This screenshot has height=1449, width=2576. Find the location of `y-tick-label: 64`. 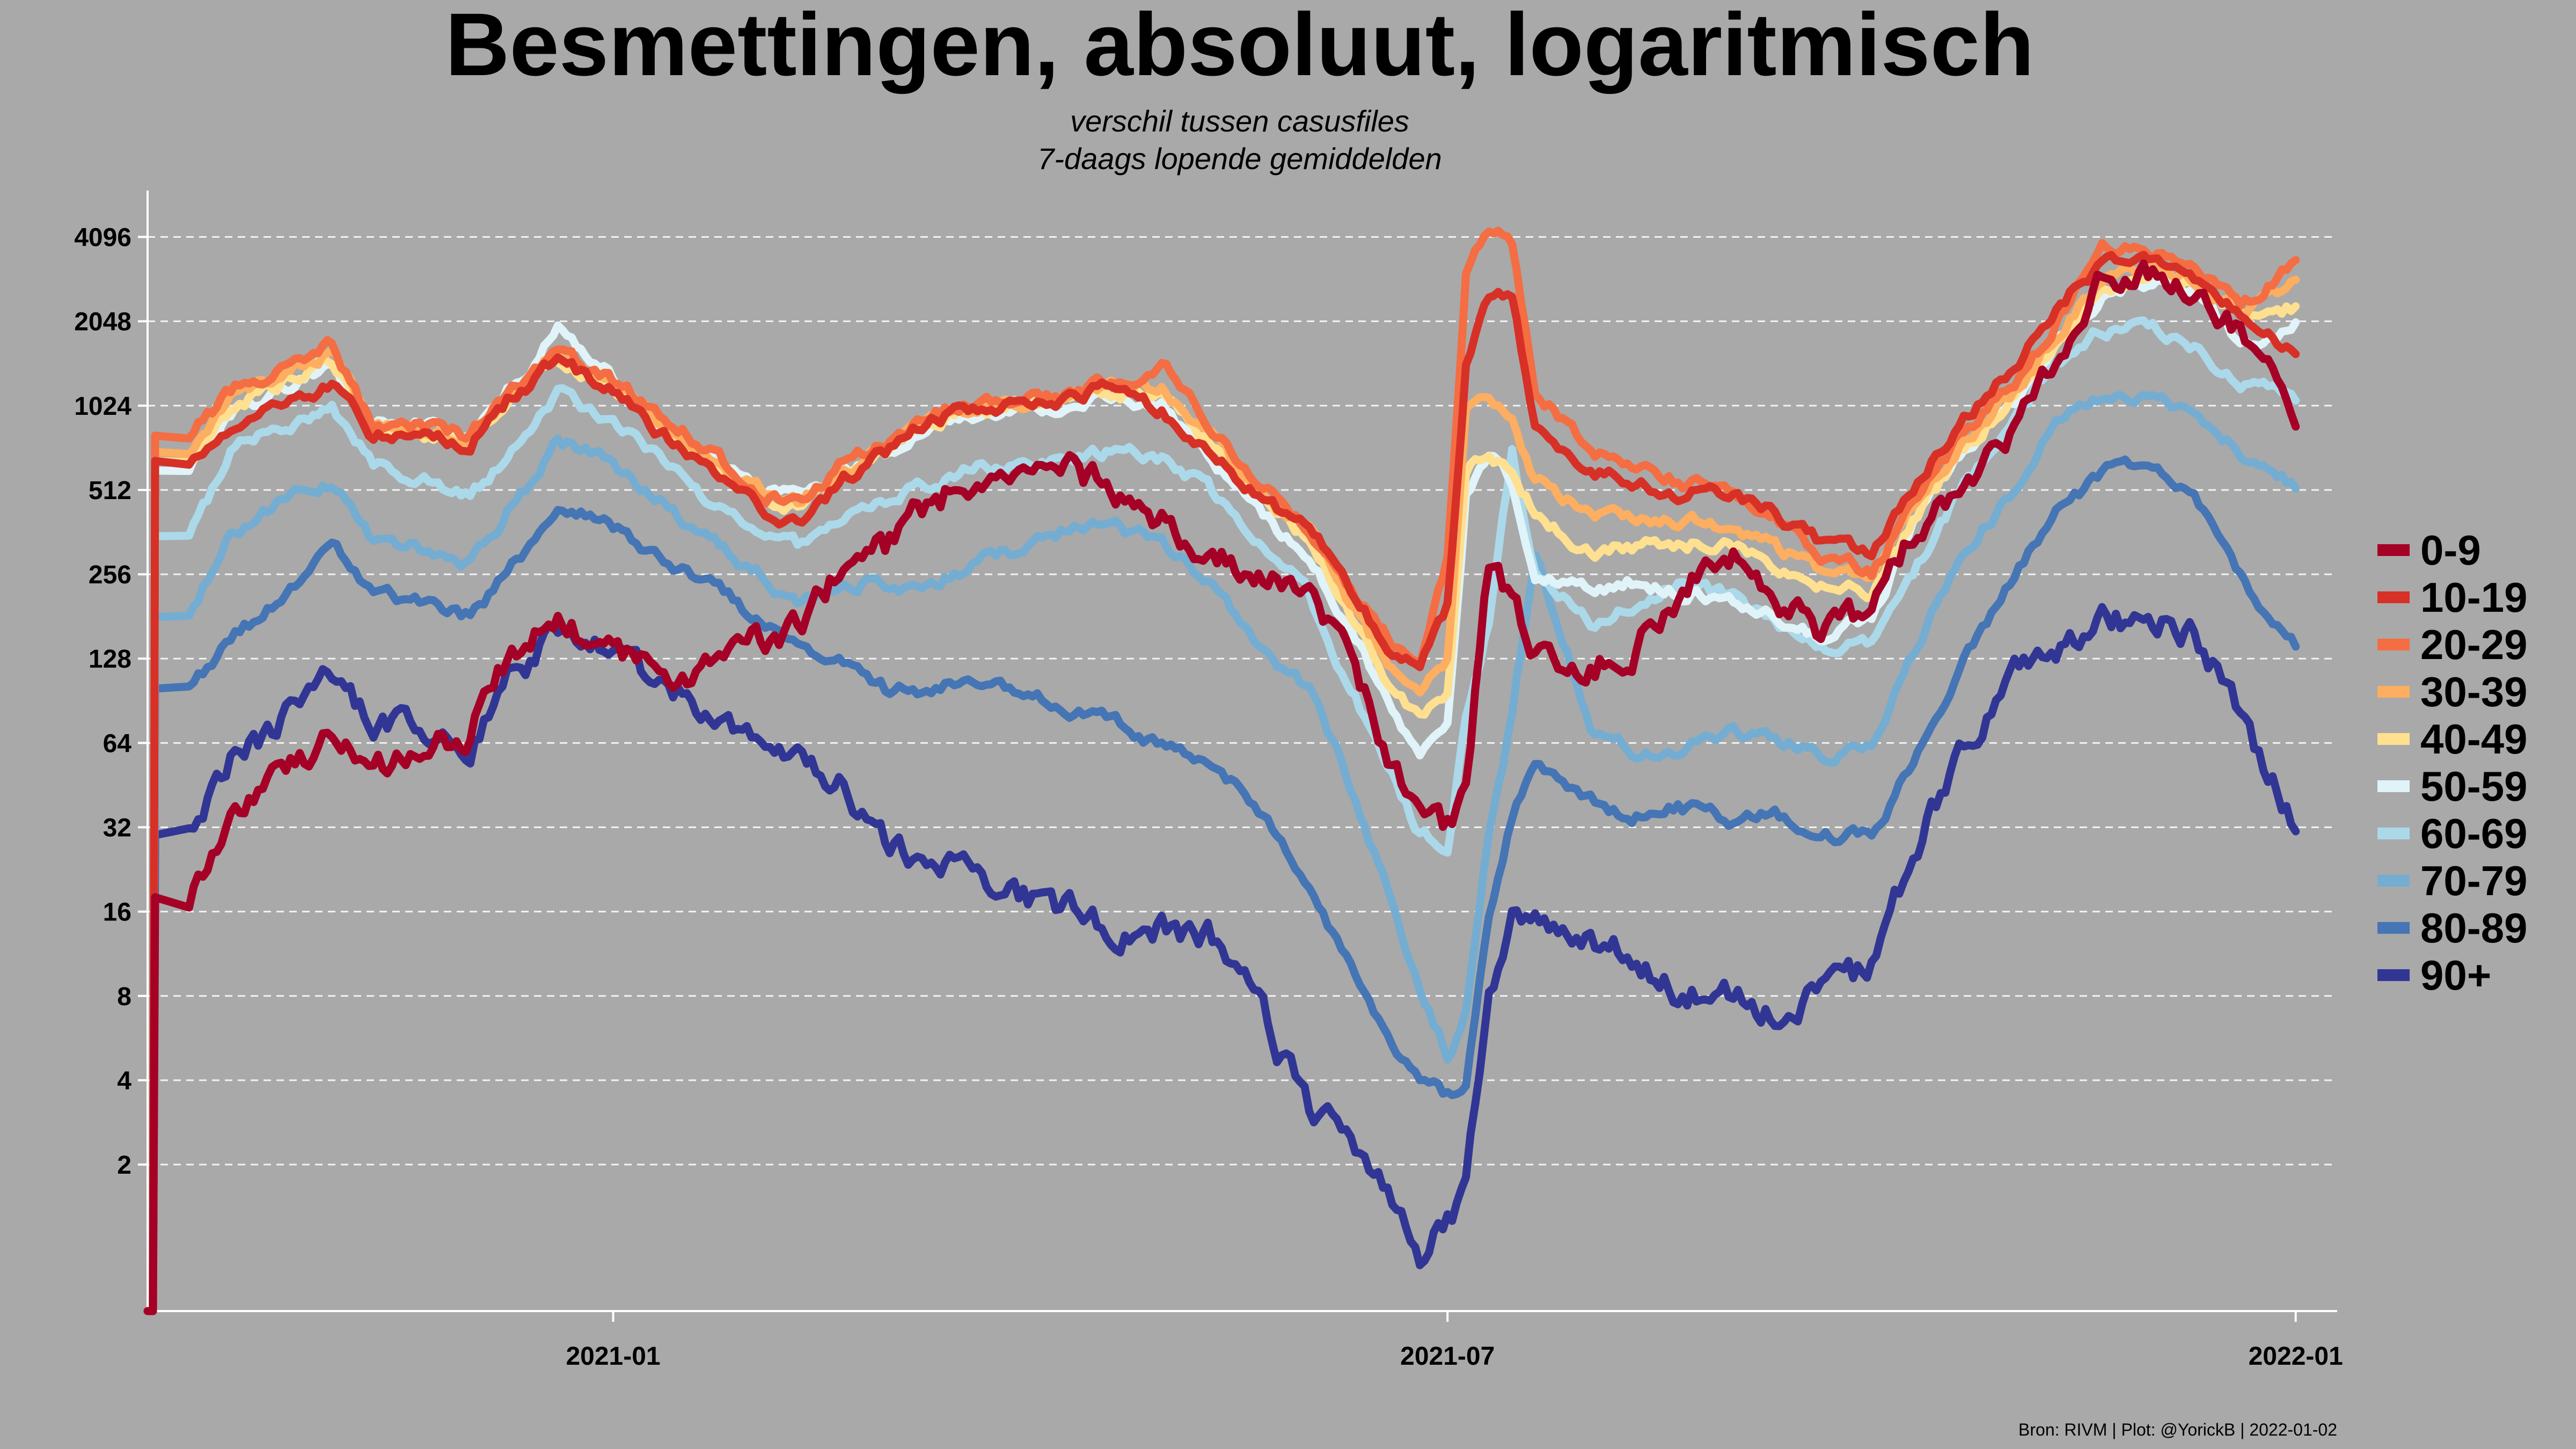

y-tick-label: 64 is located at coordinates (117, 743).